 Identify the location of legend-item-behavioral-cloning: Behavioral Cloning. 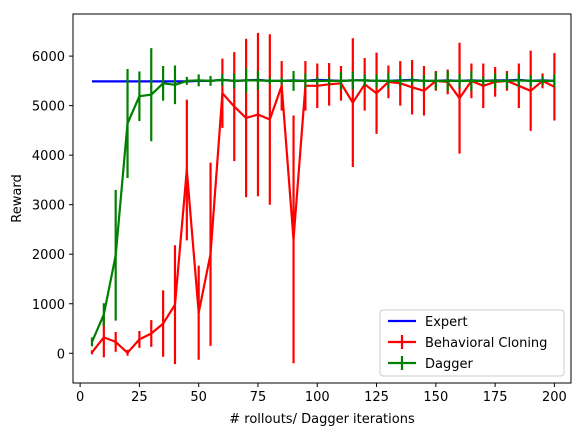
(467, 343).